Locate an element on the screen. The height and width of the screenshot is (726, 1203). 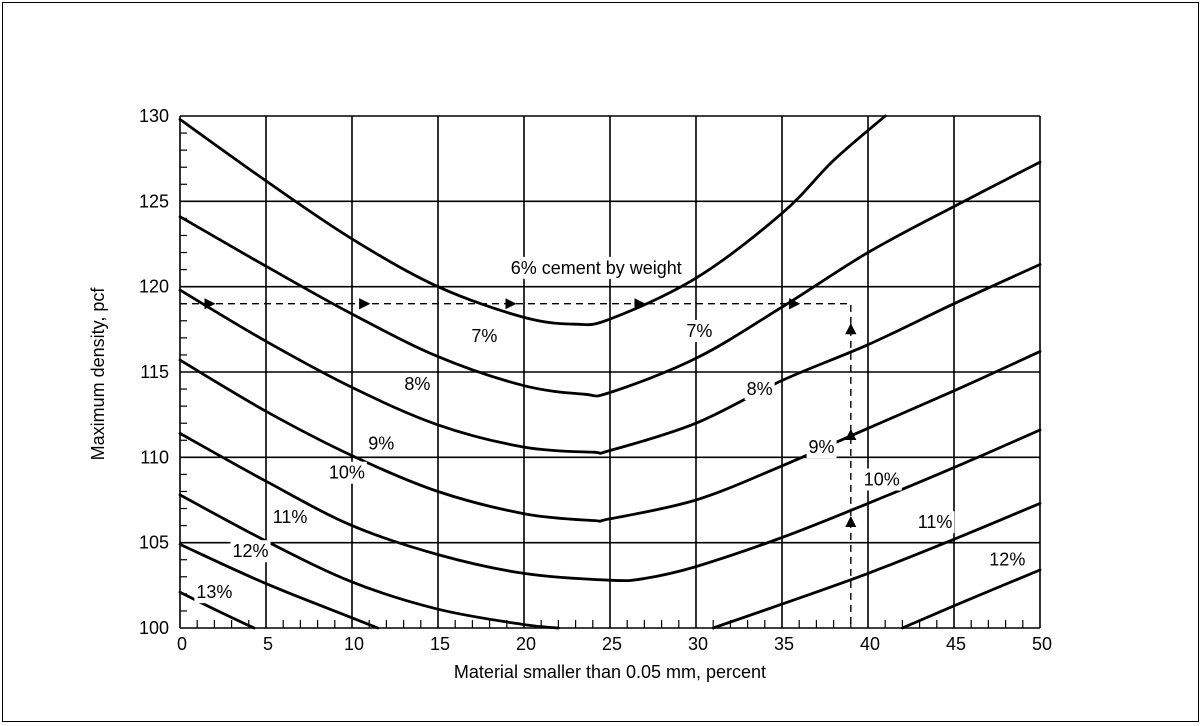
curve-label: 13% is located at coordinates (214, 592).